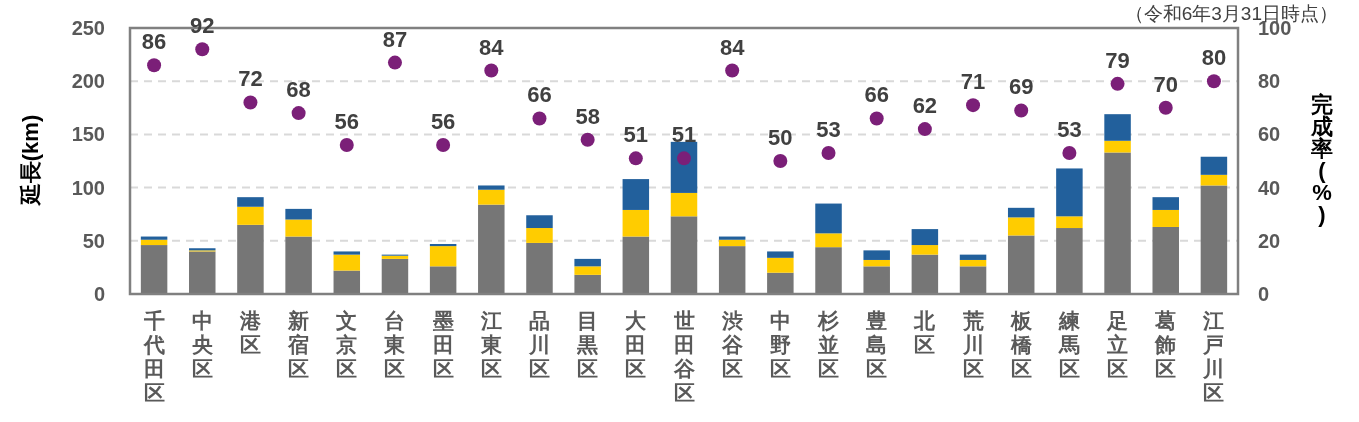  Describe the element at coordinates (88, 134) in the screenshot. I see `y-tick-label: 150` at that location.